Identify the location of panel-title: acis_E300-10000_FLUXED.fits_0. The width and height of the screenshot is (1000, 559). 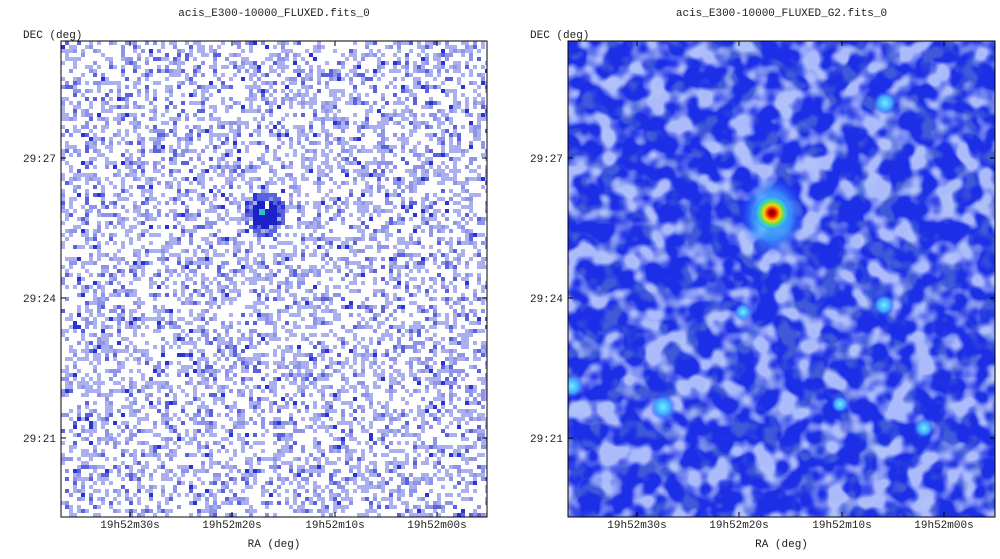
(273, 14).